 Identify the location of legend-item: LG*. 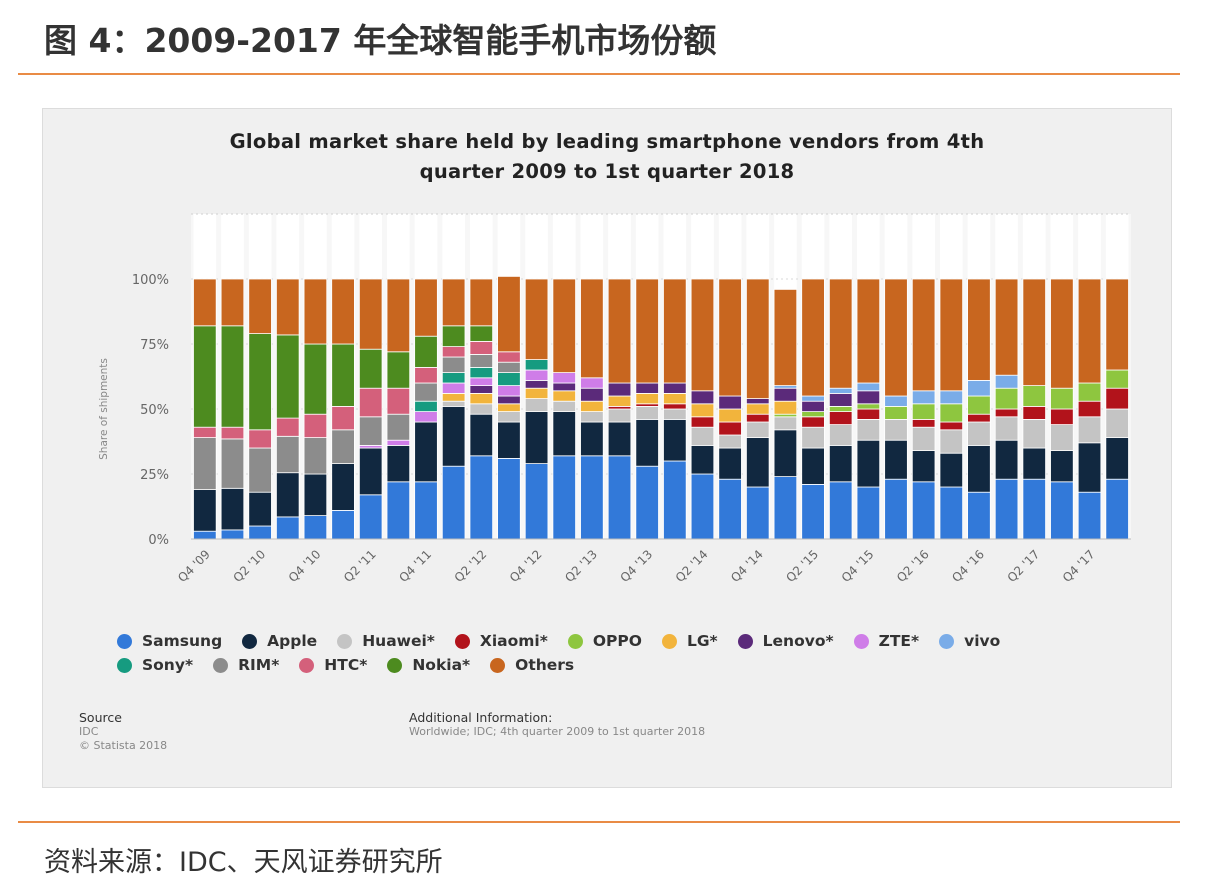
(689, 641).